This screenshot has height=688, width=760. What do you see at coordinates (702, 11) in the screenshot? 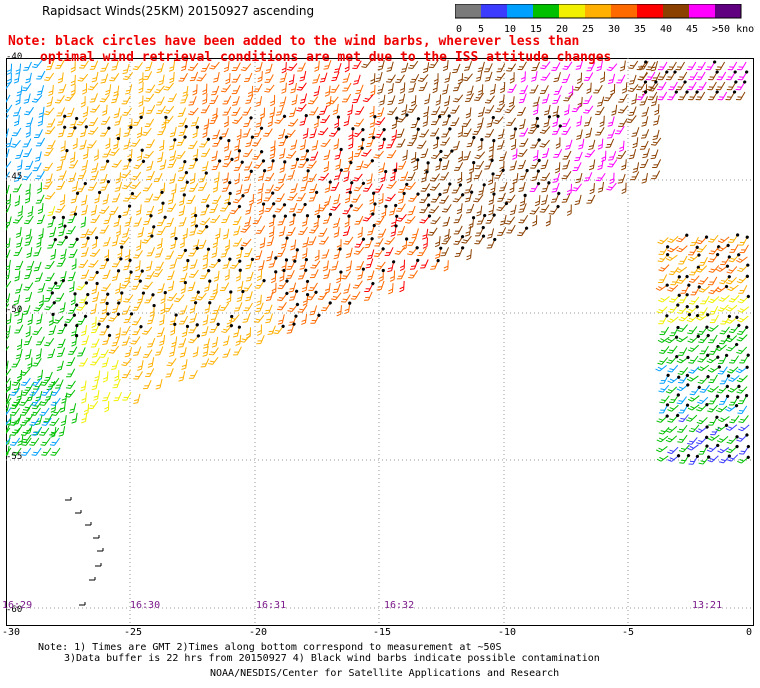
I see `colorbar-swatch` at bounding box center [702, 11].